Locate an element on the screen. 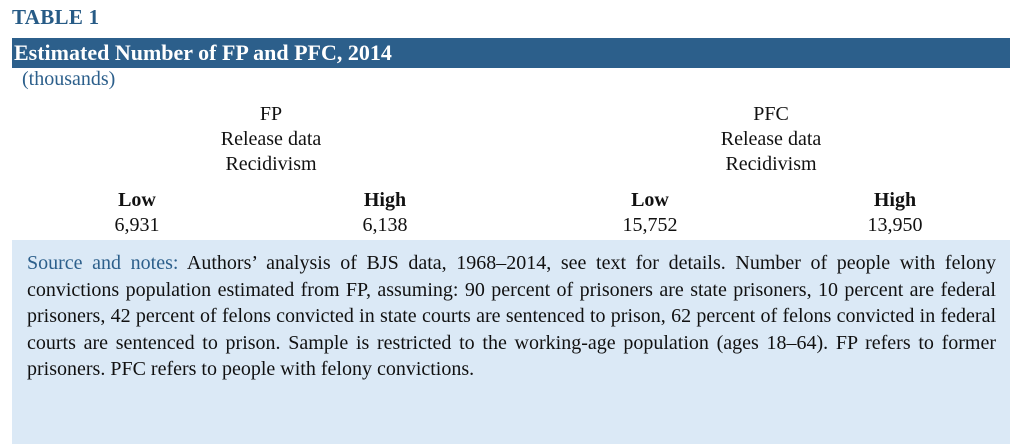 The width and height of the screenshot is (1024, 444). group-name: FP is located at coordinates (271, 114).